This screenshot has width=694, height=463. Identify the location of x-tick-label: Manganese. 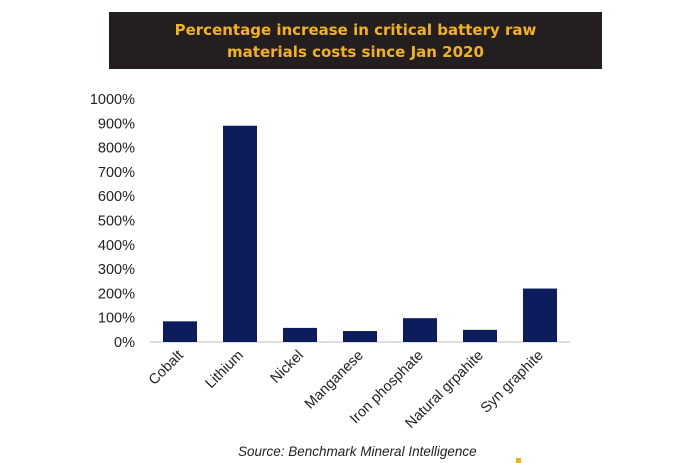
(334, 380).